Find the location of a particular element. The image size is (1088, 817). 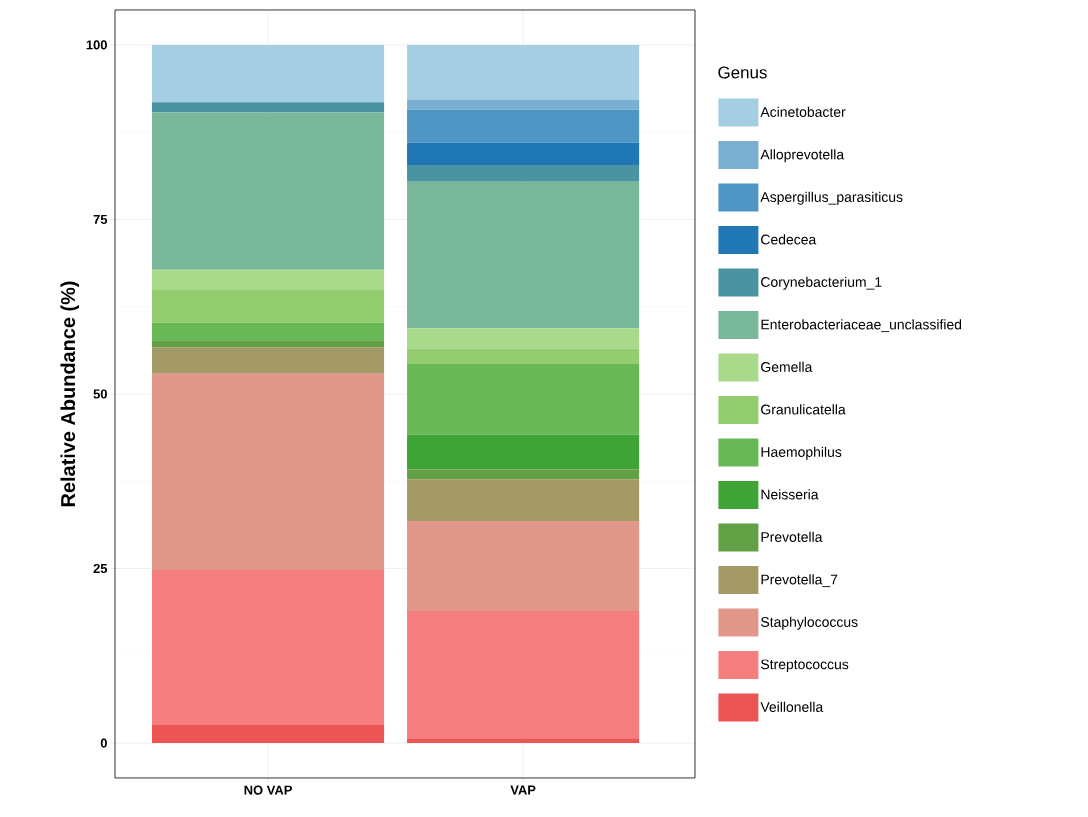

legend-label: Corynebacterium_1 is located at coordinates (821, 283).